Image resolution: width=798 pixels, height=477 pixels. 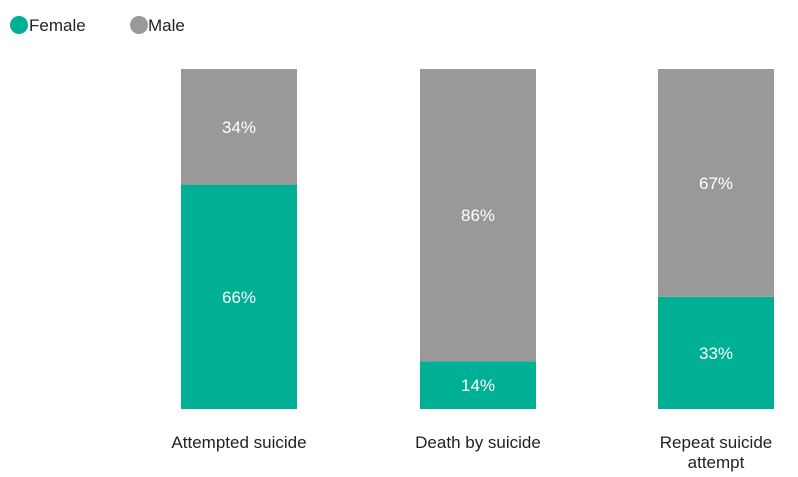 I want to click on category-label-0: Attempted suicide, so click(x=238, y=442).